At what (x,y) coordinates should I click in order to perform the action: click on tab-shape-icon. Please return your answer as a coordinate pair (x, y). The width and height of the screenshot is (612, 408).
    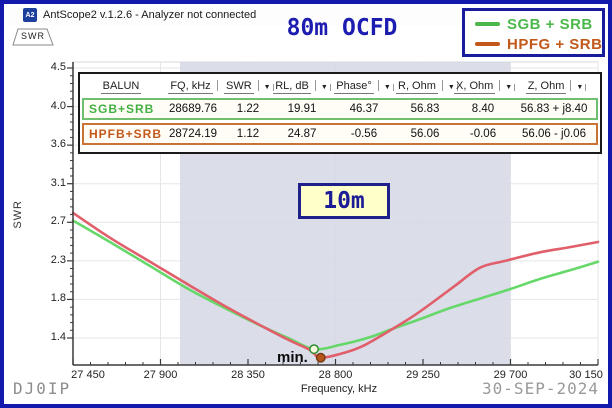
    Looking at the image, I should click on (33, 37).